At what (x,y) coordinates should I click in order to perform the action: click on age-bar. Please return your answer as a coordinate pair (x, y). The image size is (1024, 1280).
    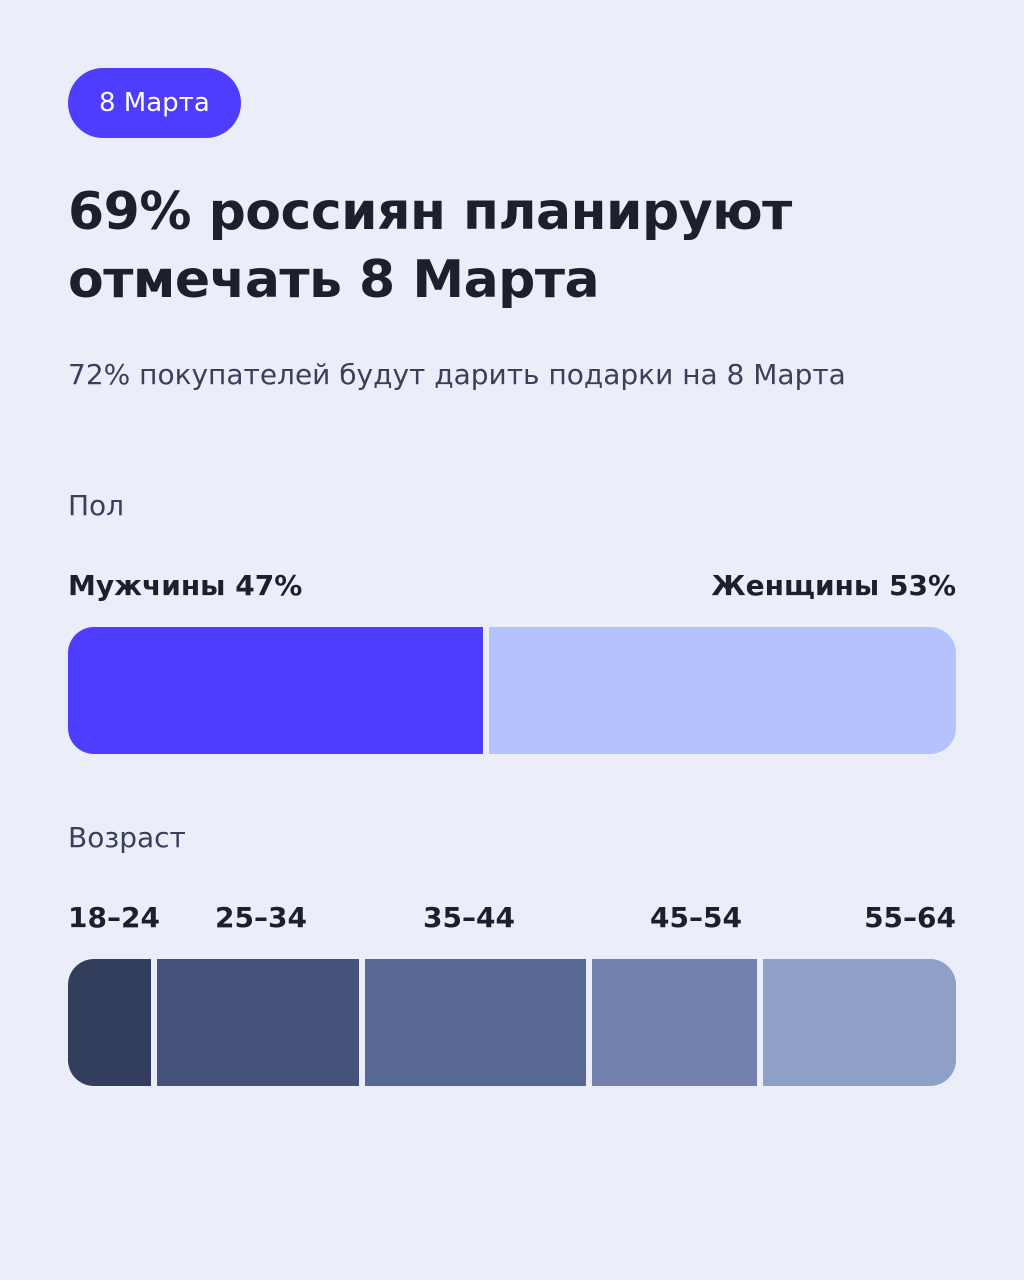
    Looking at the image, I should click on (512, 1022).